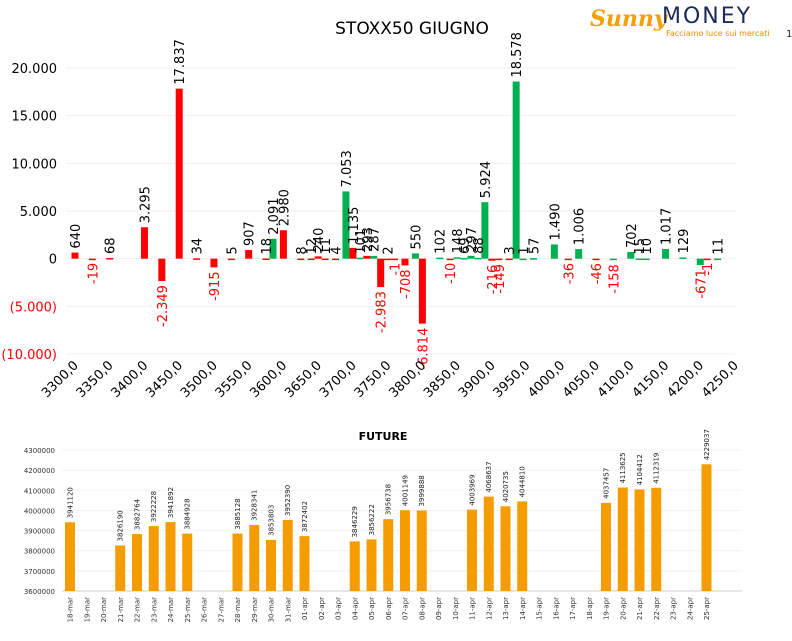 The width and height of the screenshot is (792, 641). Describe the element at coordinates (87, 610) in the screenshot. I see `future-x-tick-label: 19-mar` at that location.